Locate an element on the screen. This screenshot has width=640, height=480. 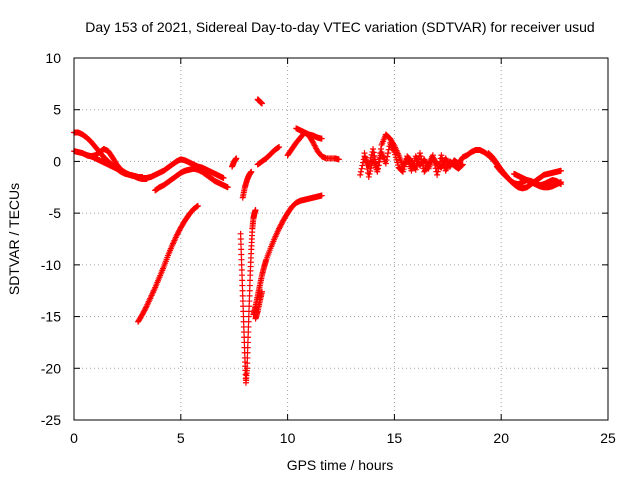
x-tick-label: 25 is located at coordinates (608, 438).